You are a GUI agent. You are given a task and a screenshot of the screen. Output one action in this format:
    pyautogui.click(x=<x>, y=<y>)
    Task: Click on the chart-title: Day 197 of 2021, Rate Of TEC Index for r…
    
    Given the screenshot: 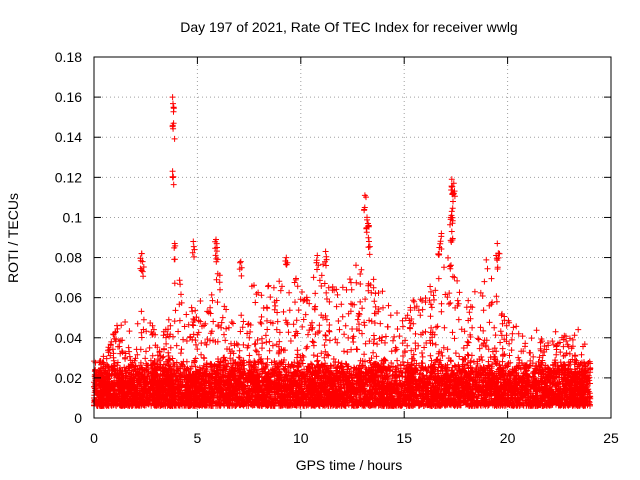 What is the action you would take?
    pyautogui.click(x=348, y=27)
    